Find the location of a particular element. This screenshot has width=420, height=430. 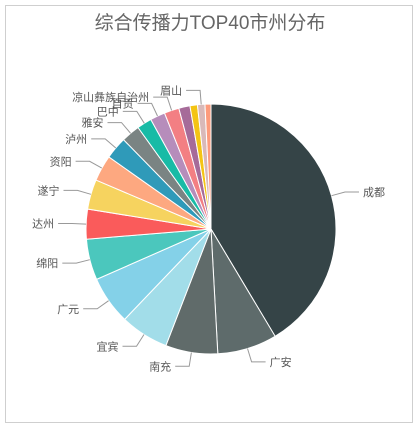

slice-label: 雅安 is located at coordinates (93, 123).